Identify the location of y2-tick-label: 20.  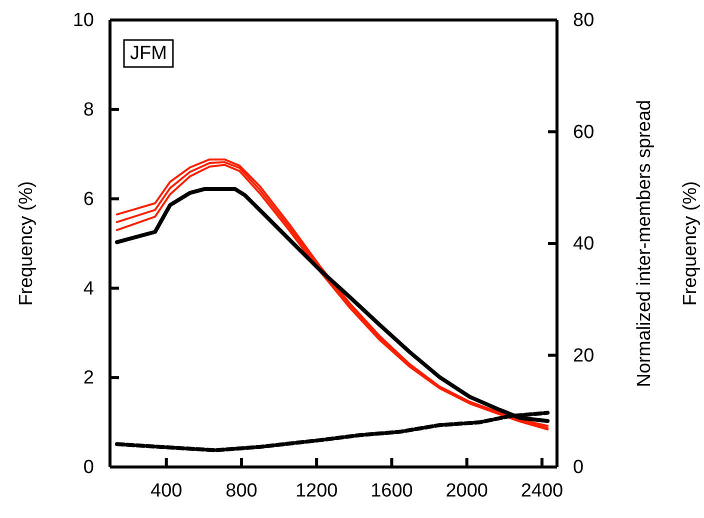
(583, 355).